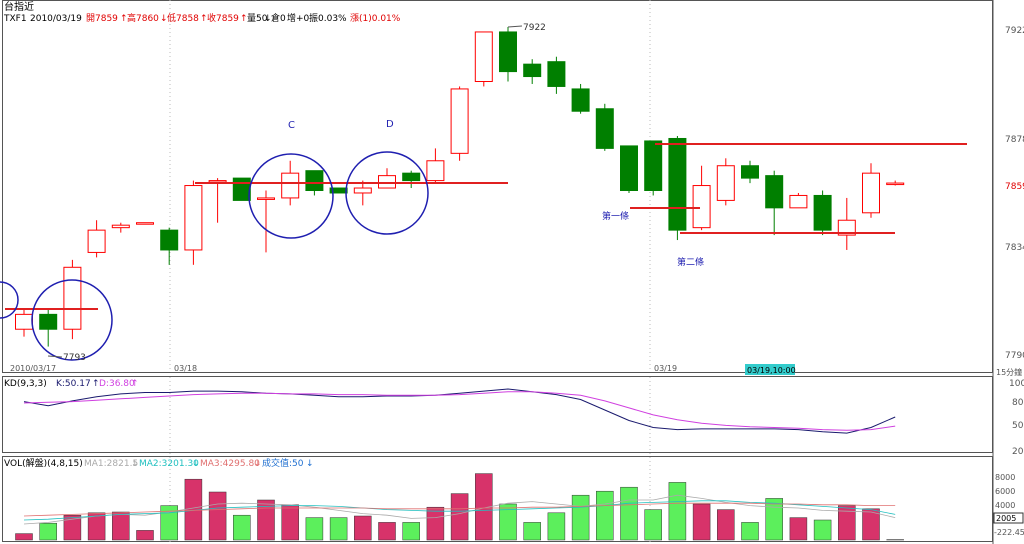  I want to click on interval-label: 15分鐘, so click(1009, 372).